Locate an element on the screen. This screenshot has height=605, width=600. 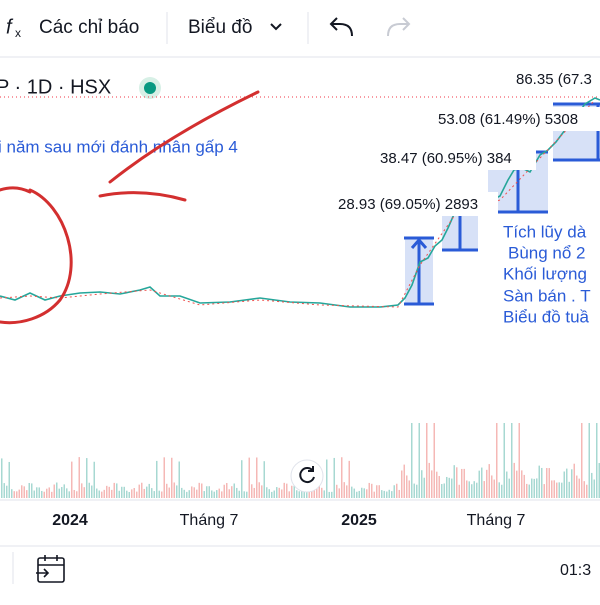
calendar-icon is located at coordinates (51, 570).